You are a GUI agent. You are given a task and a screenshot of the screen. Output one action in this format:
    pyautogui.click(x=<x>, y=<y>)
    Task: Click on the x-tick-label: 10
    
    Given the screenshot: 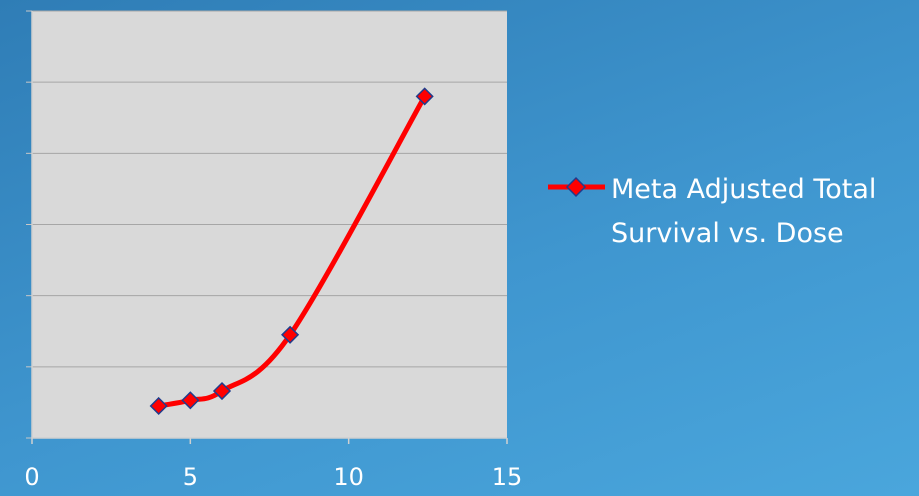 What is the action you would take?
    pyautogui.click(x=348, y=477)
    